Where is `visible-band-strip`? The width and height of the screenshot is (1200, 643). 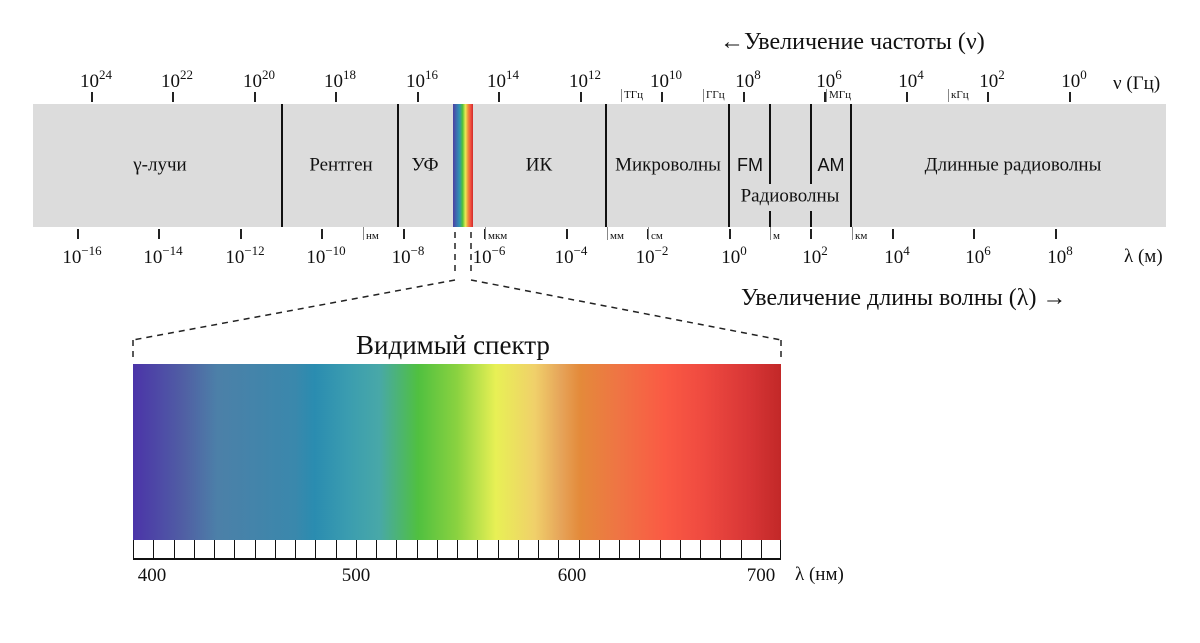 visible-band-strip is located at coordinates (463, 165).